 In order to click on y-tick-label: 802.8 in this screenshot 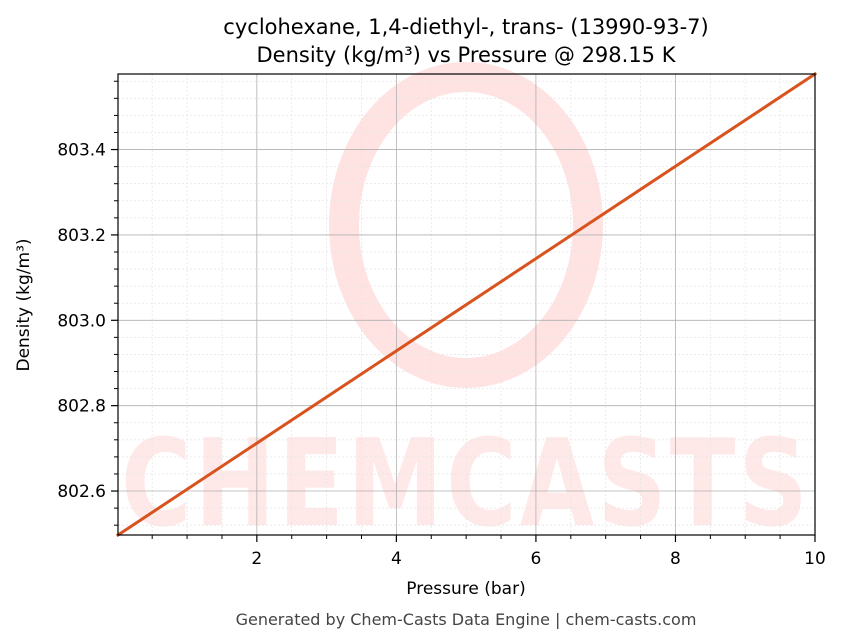, I will do `click(81, 407)`.